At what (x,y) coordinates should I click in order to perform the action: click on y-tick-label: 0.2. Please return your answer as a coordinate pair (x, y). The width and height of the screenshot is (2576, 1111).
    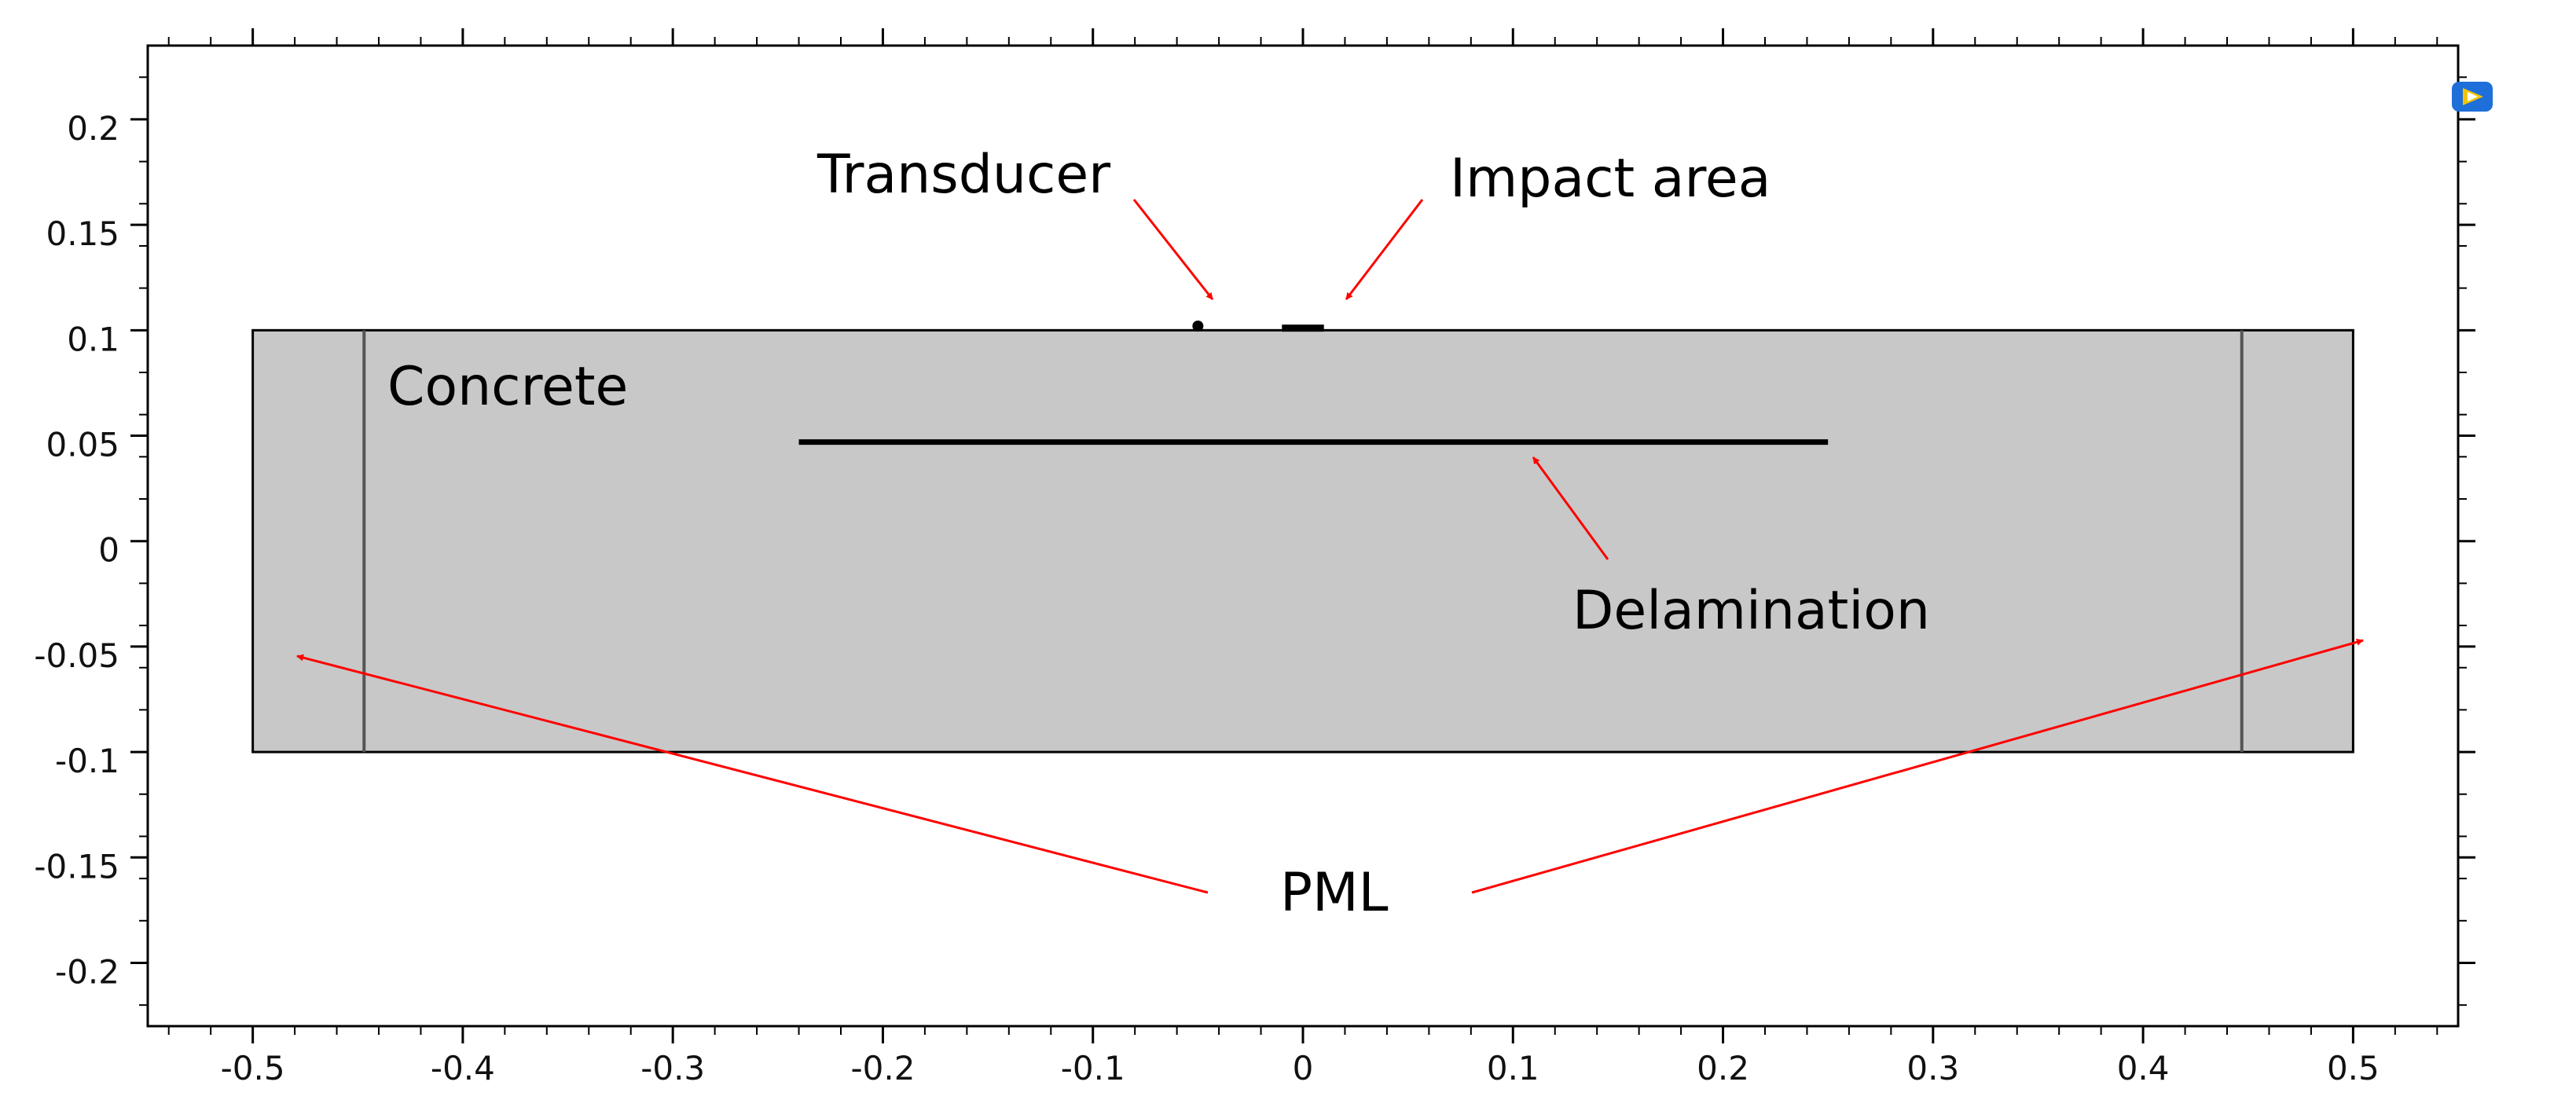
    Looking at the image, I should click on (93, 128).